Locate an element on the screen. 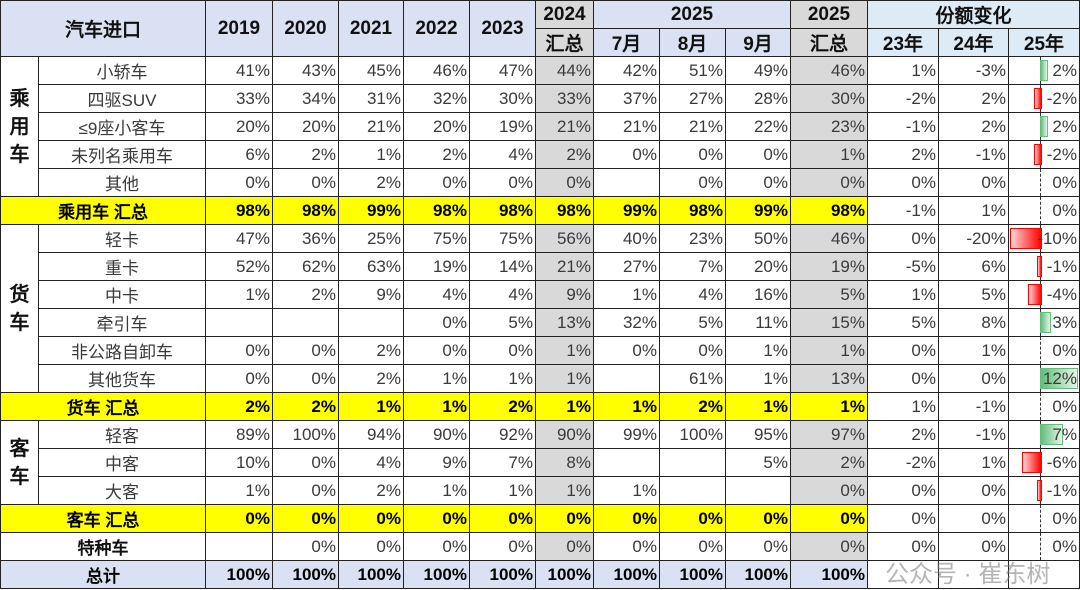 The width and height of the screenshot is (1080, 590). change-cell is located at coordinates (973, 574).